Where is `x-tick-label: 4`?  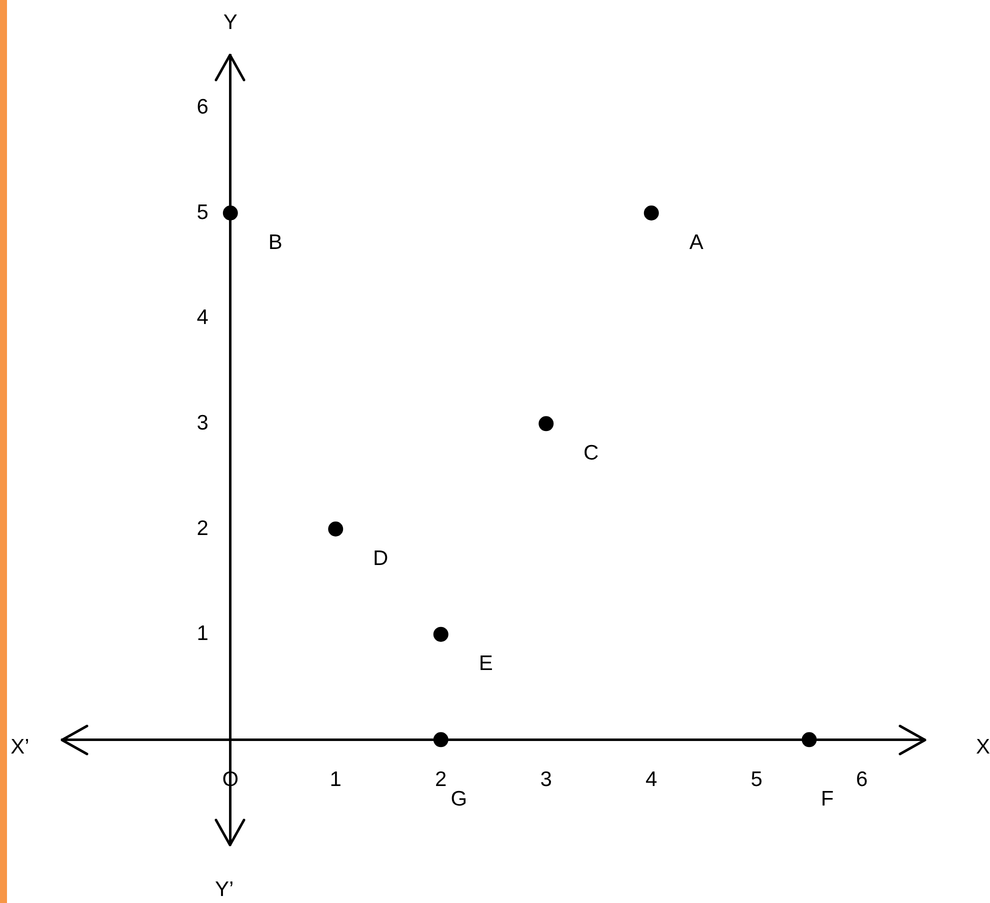
x-tick-label: 4 is located at coordinates (652, 780).